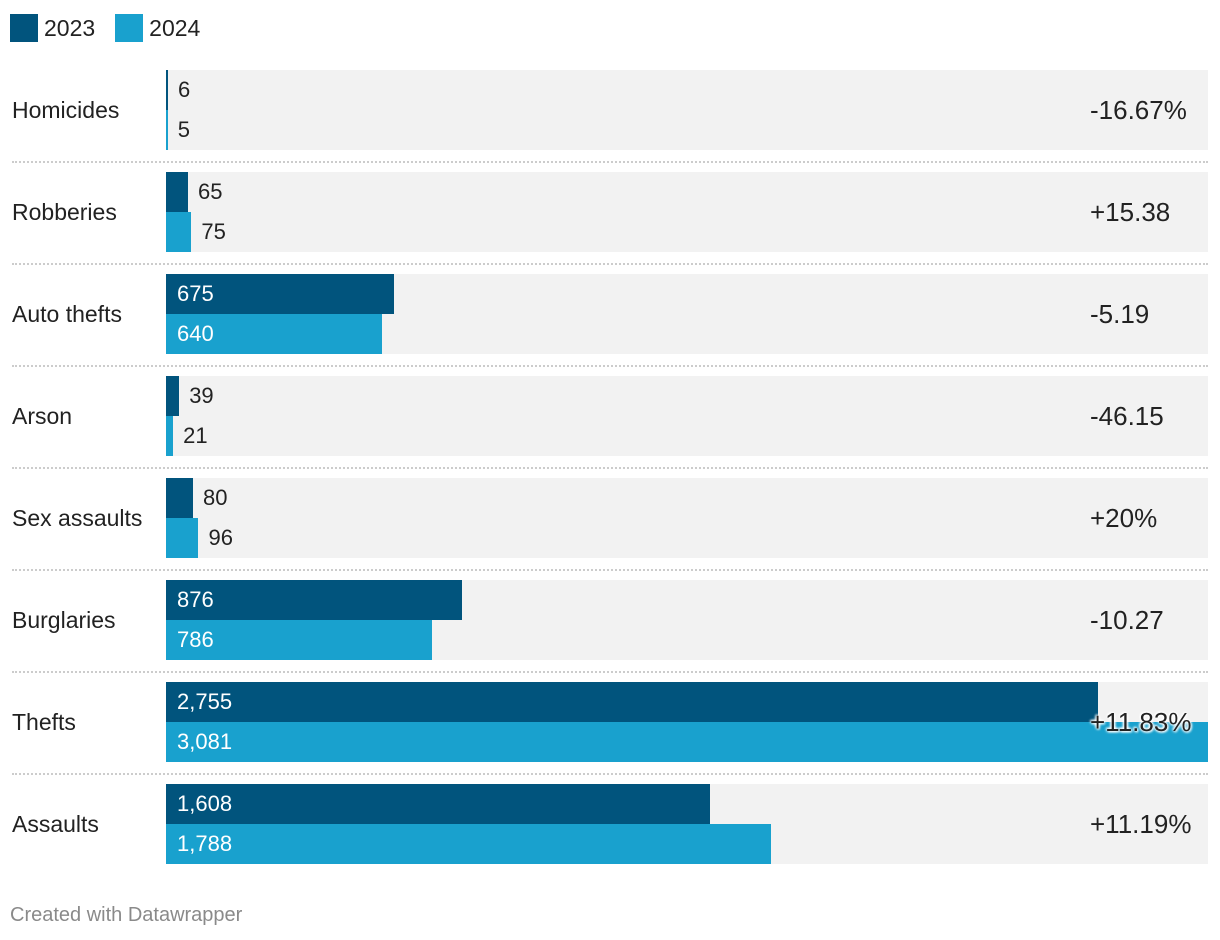  What do you see at coordinates (44, 722) in the screenshot?
I see `category-label: Thefts` at bounding box center [44, 722].